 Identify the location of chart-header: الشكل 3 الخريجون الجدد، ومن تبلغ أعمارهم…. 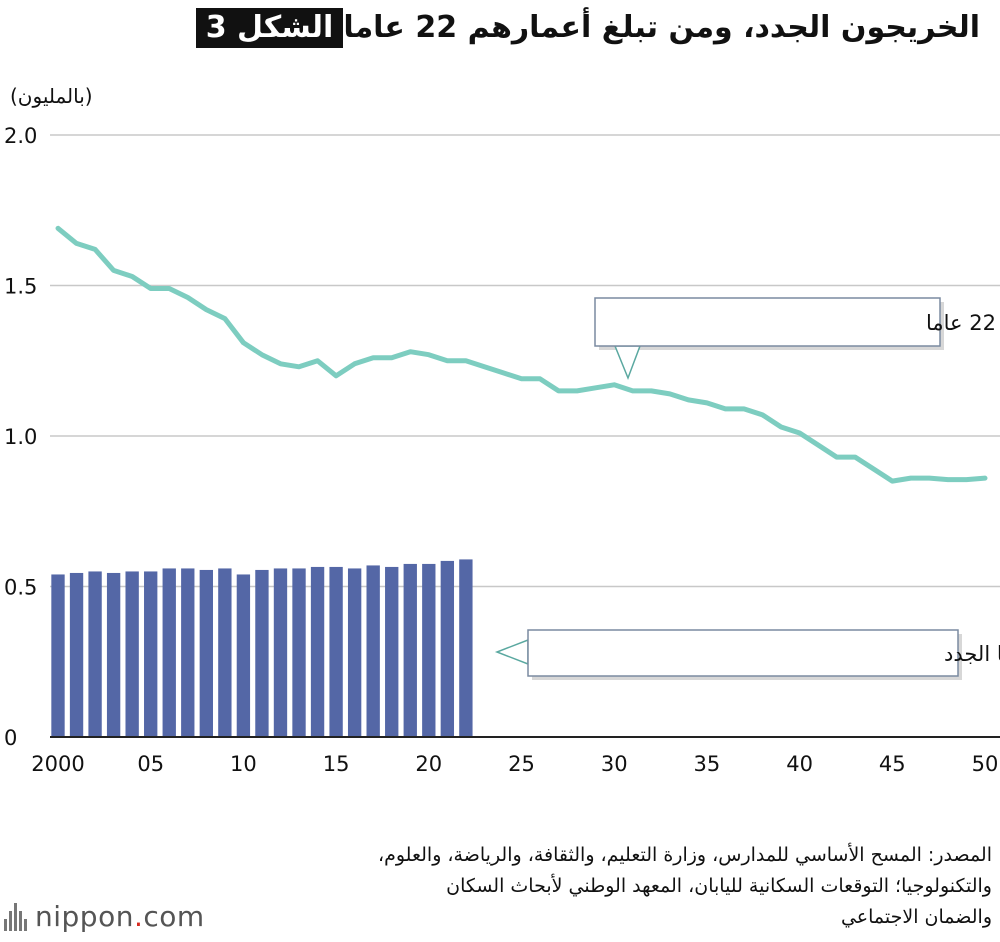
(592, 28).